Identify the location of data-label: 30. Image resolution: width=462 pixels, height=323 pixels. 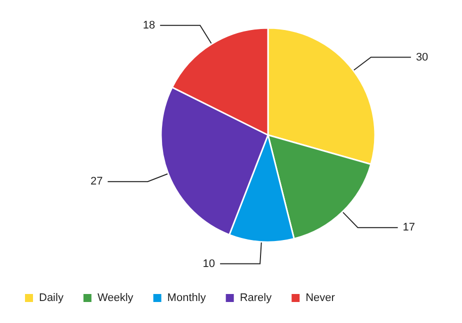
(422, 57).